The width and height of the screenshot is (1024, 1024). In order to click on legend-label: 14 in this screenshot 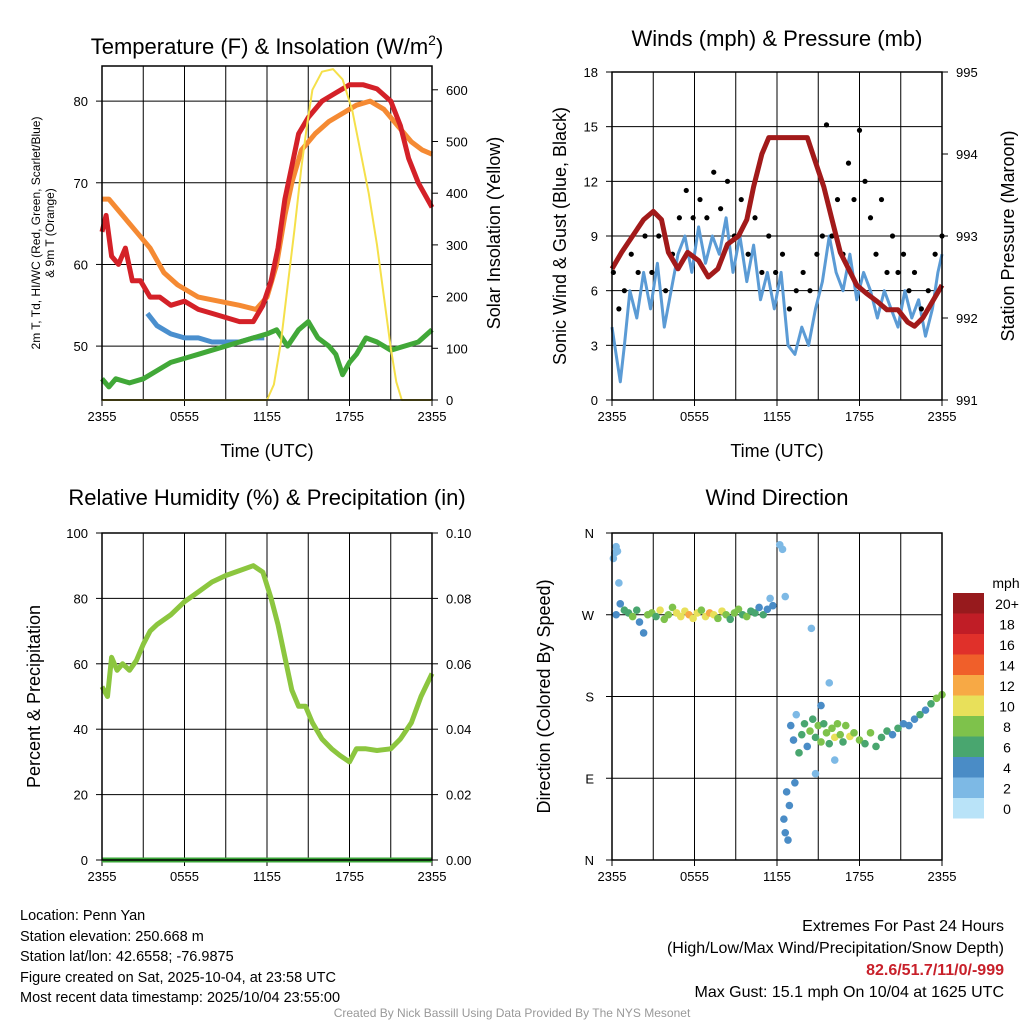, I will do `click(1007, 666)`.